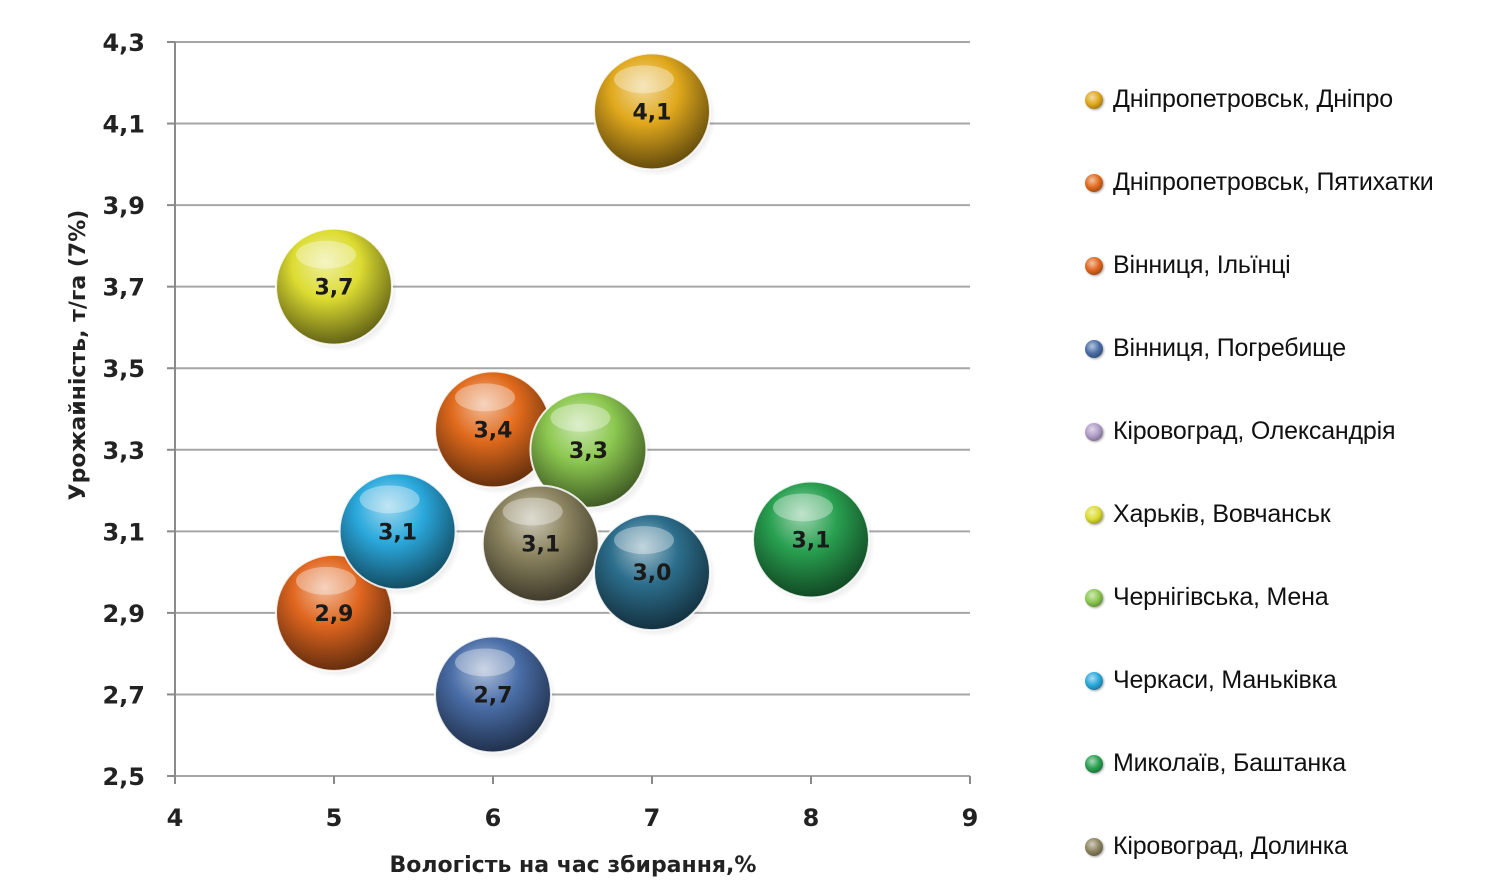 The width and height of the screenshot is (1487, 896). I want to click on y-tick-label: 3,3, so click(123, 451).